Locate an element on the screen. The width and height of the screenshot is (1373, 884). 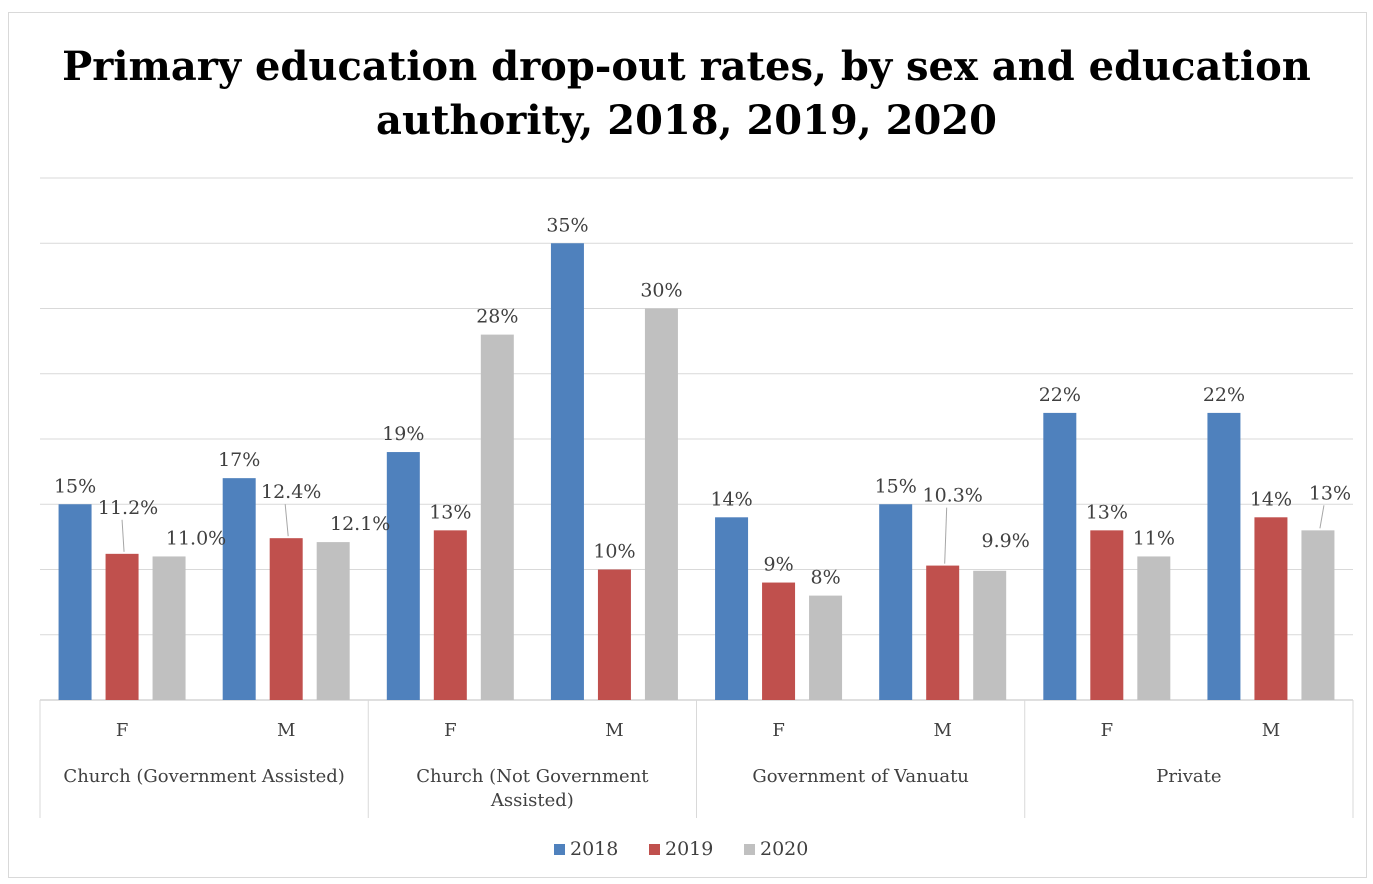
group-label: Government of Vanuatu is located at coordinates (860, 776).